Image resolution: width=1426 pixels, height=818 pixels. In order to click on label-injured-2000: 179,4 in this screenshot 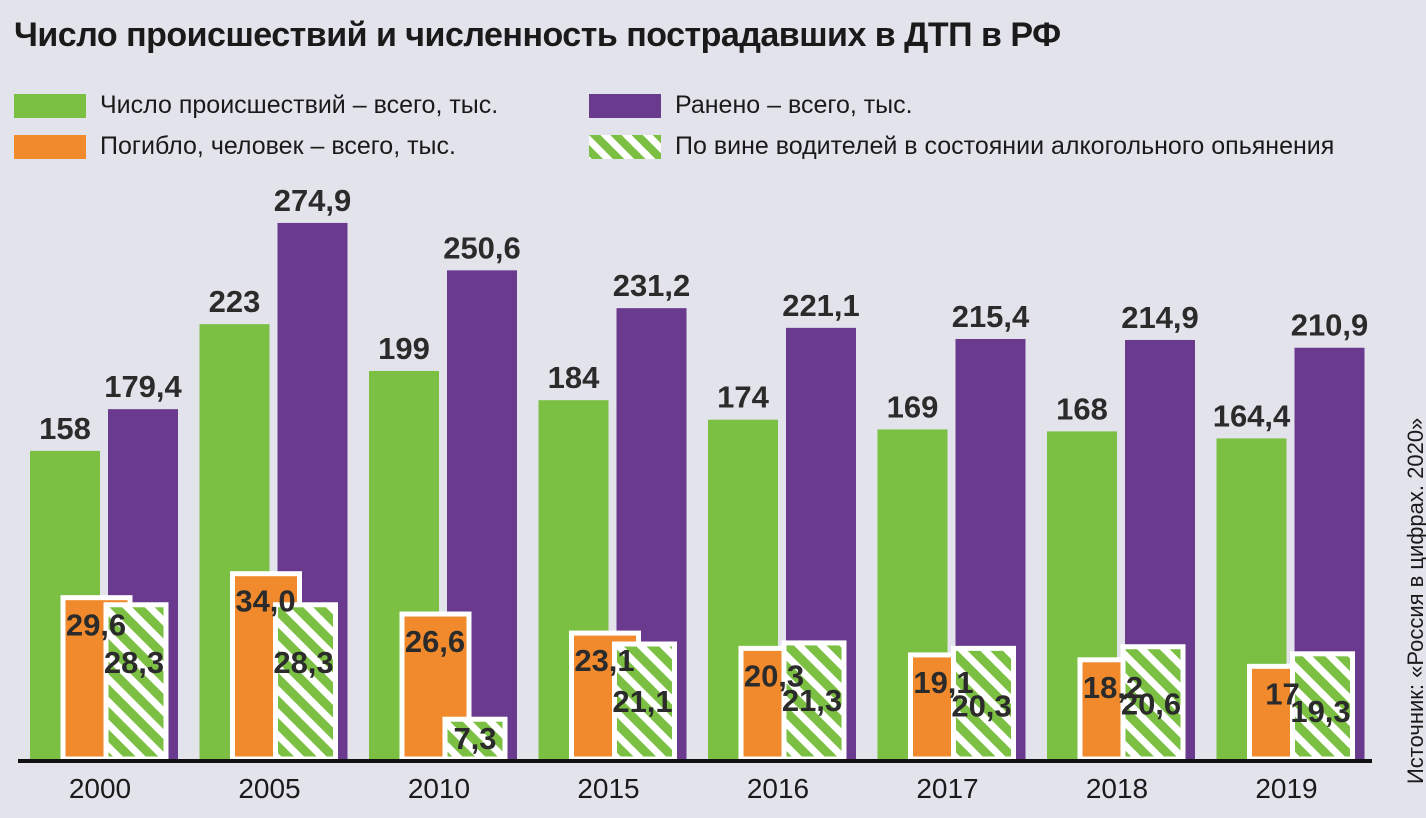, I will do `click(143, 386)`.